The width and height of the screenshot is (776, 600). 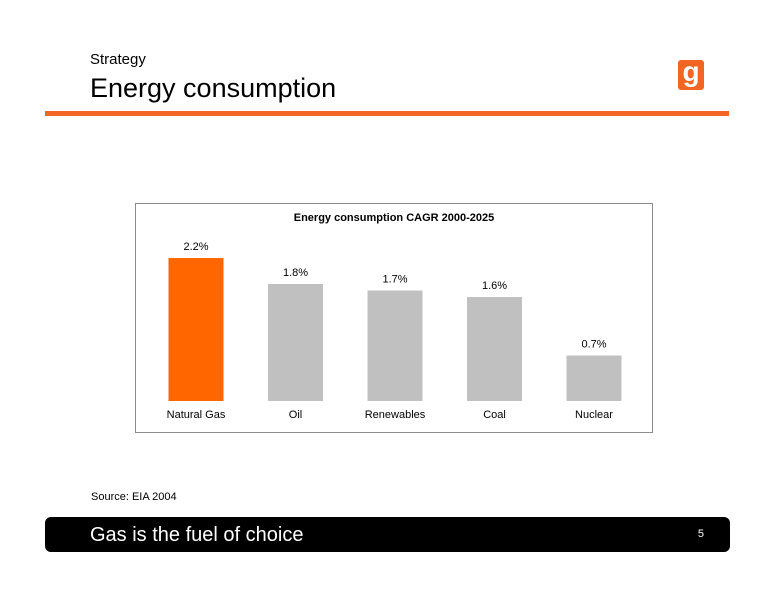 I want to click on data-label: 2.2%, so click(x=195, y=247).